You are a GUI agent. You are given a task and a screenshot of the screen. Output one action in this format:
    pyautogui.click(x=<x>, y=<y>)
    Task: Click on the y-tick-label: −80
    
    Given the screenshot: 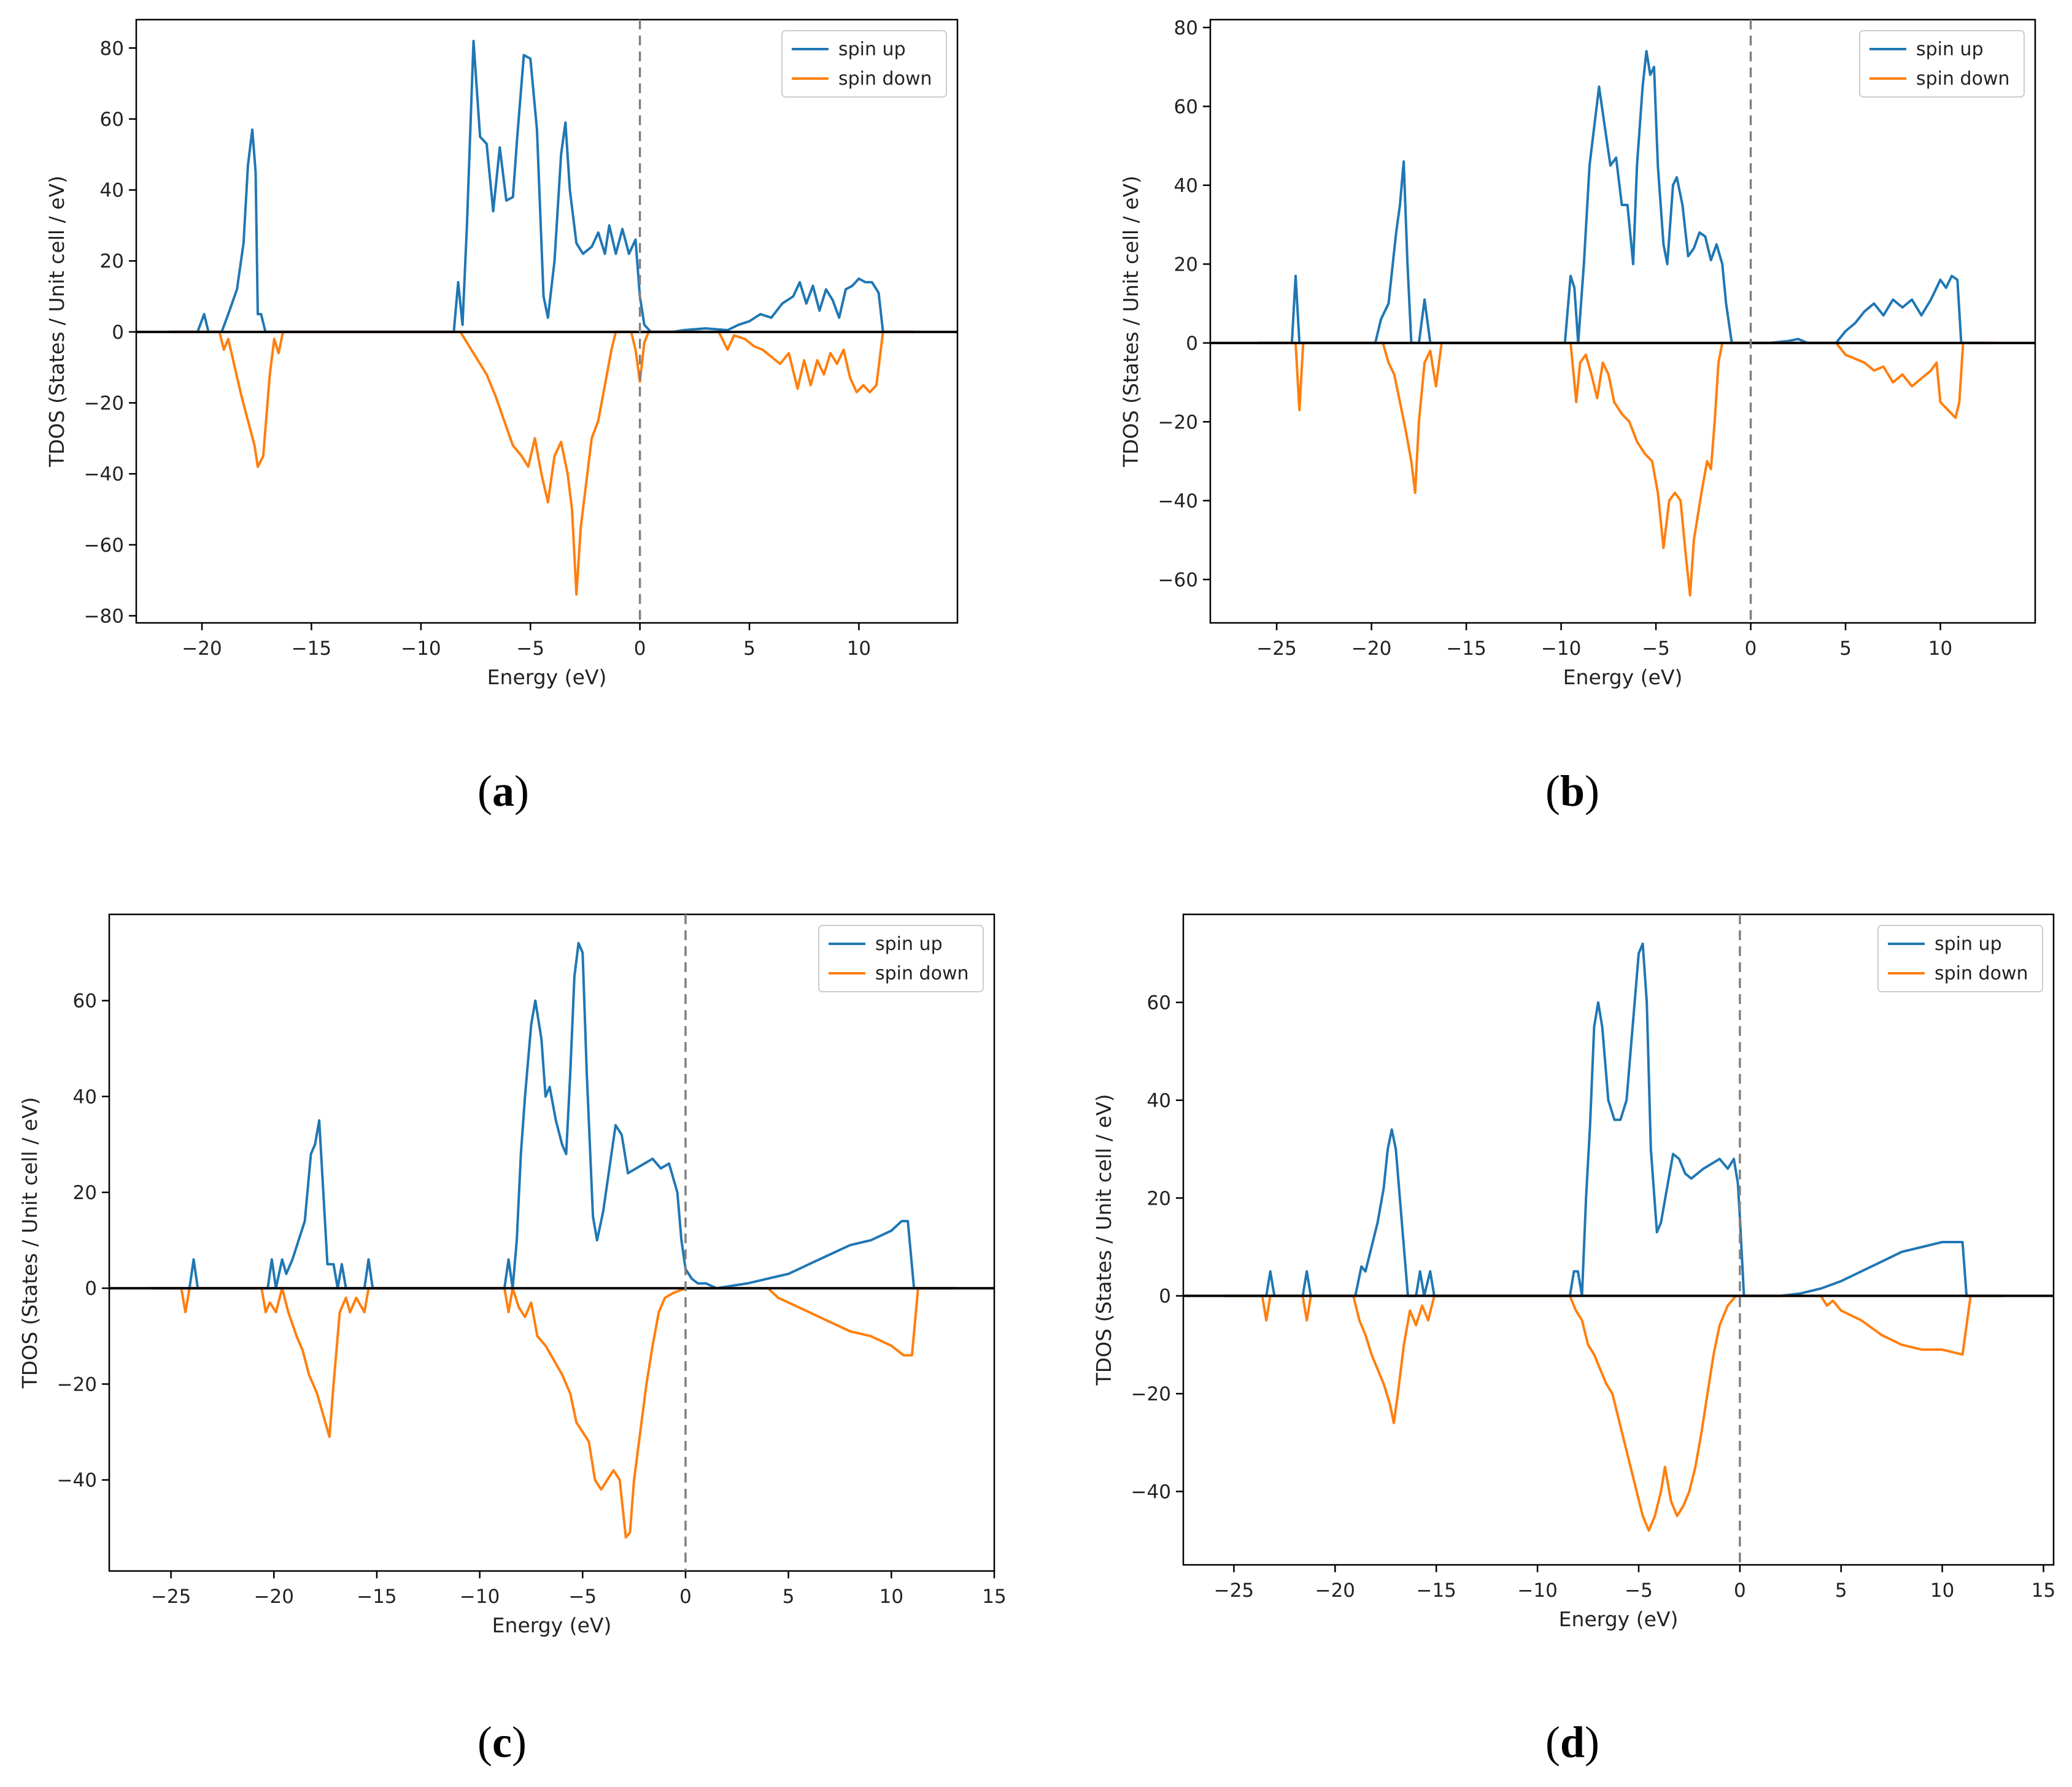 What is the action you would take?
    pyautogui.click(x=104, y=616)
    